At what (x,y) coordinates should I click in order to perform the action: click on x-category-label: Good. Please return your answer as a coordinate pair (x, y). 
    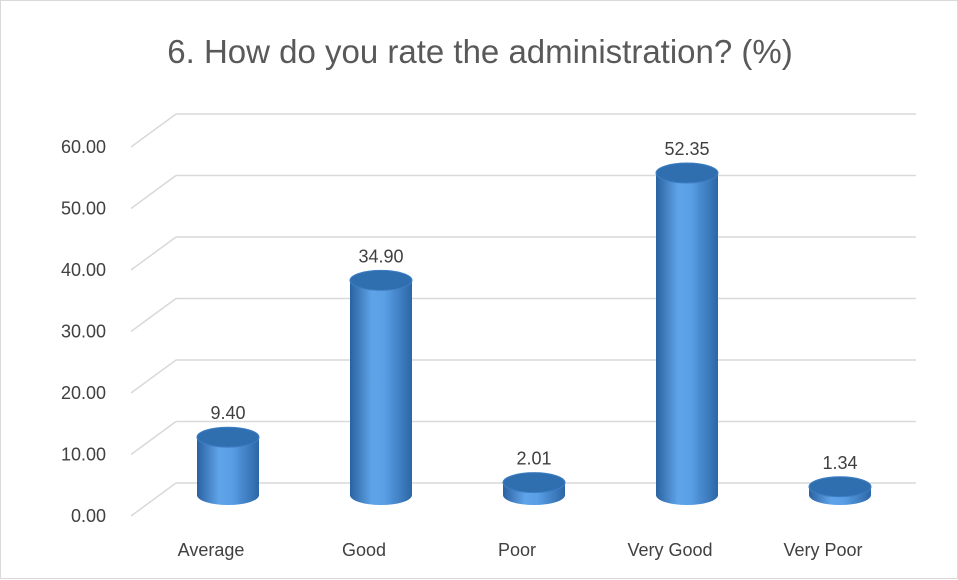
    Looking at the image, I should click on (364, 550).